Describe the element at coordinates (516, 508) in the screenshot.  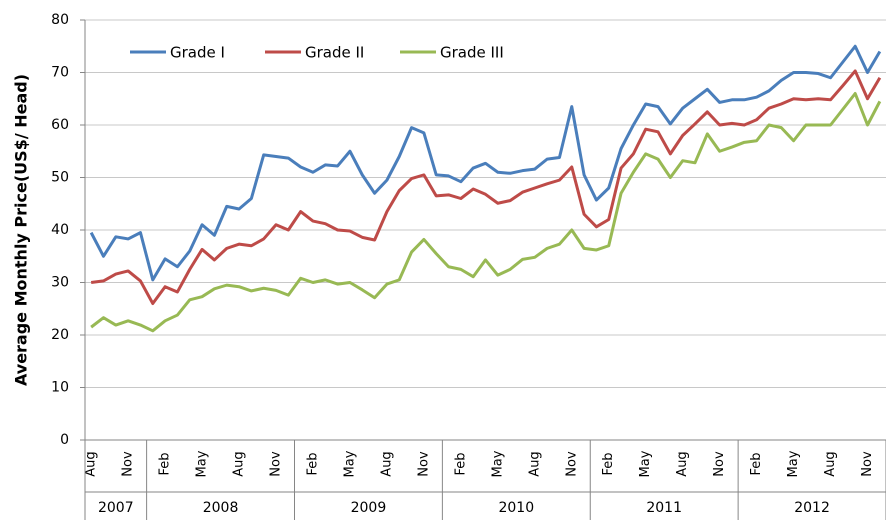
I see `x-group-label: 2010` at that location.